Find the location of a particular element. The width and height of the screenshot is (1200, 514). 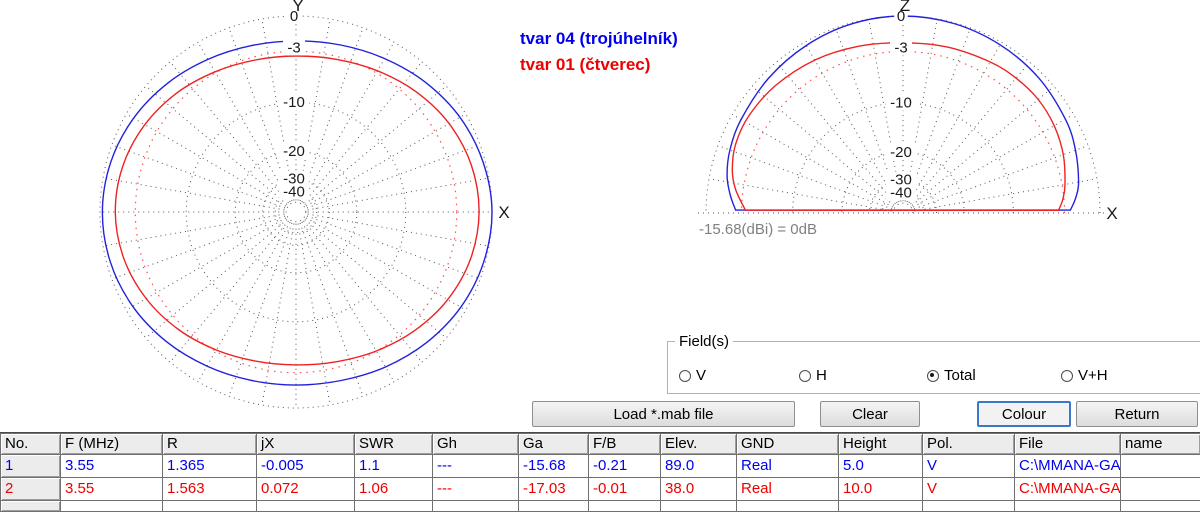

axis-label-top: Z is located at coordinates (905, 7).